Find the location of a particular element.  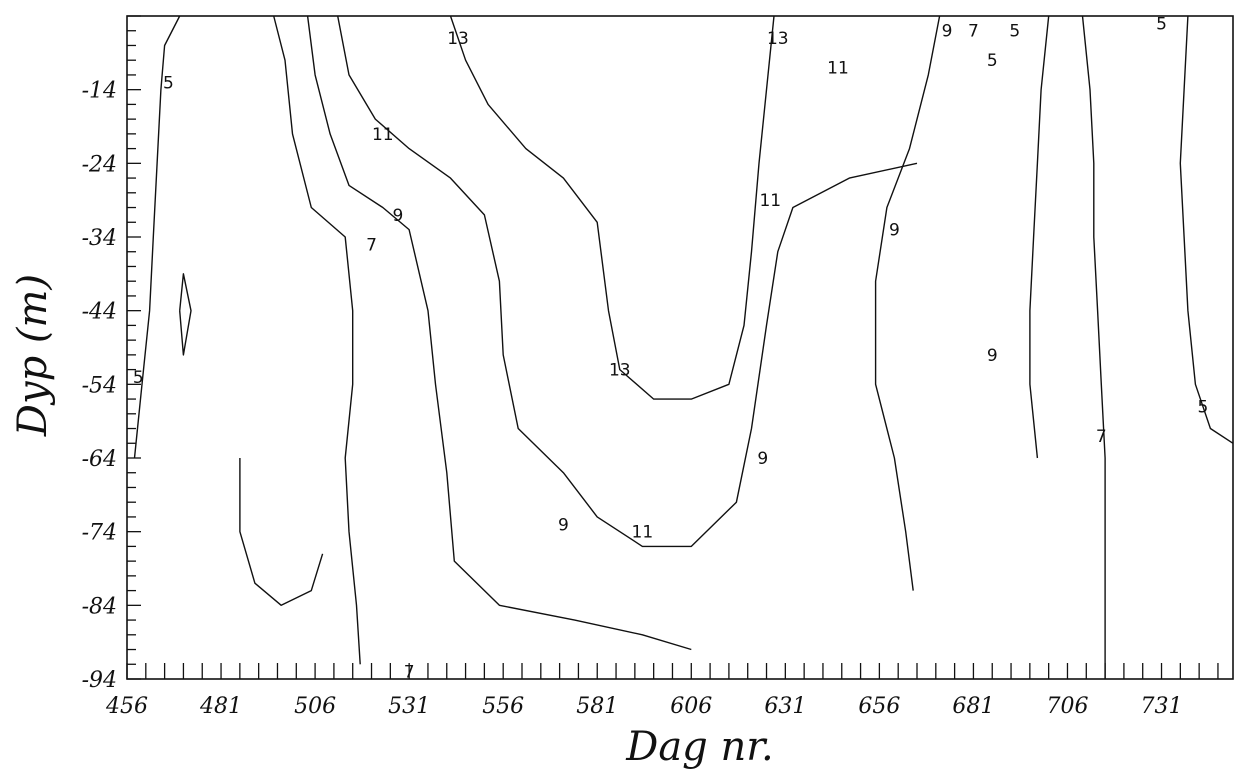

x-tick-label: 456 is located at coordinates (126, 706).